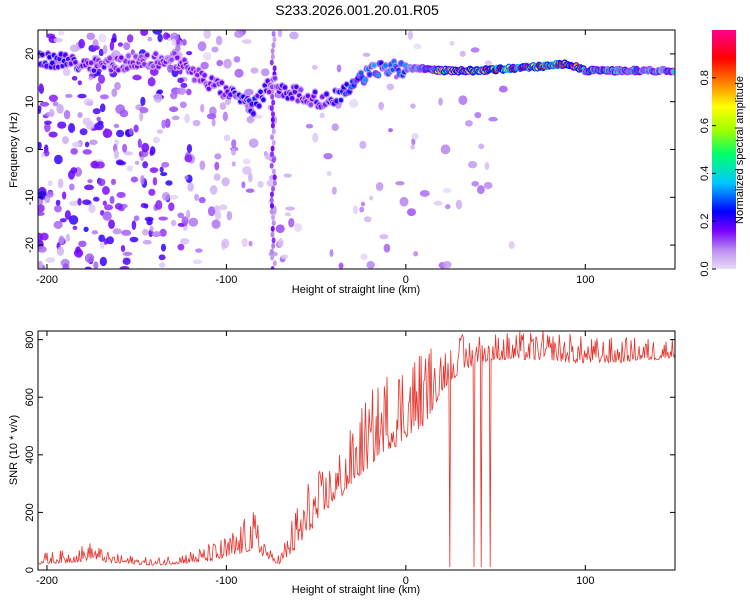 Image resolution: width=750 pixels, height=600 pixels. Describe the element at coordinates (356, 290) in the screenshot. I see `spectrogram-x-label: Height of straight line (km)` at that location.